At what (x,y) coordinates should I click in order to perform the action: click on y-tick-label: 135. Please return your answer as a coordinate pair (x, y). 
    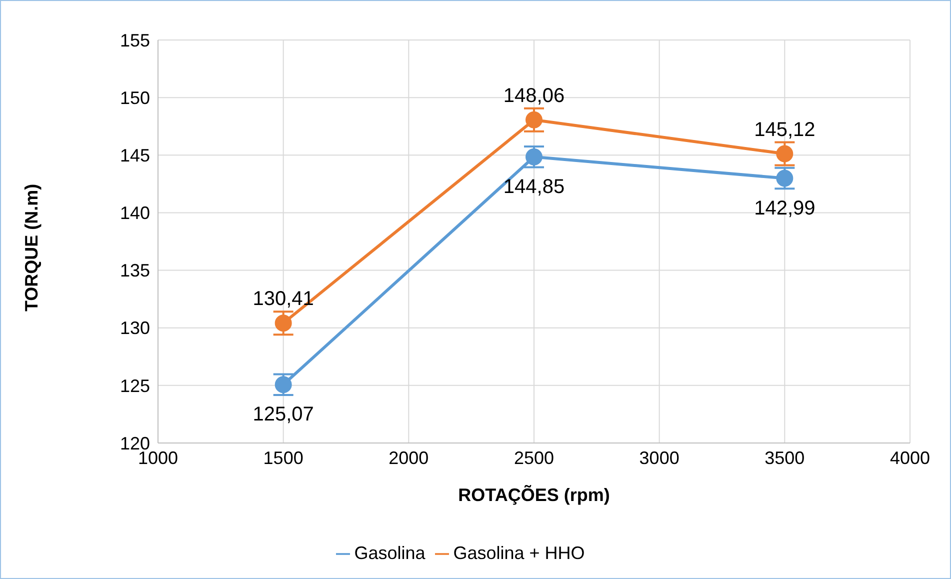
    Looking at the image, I should click on (135, 270).